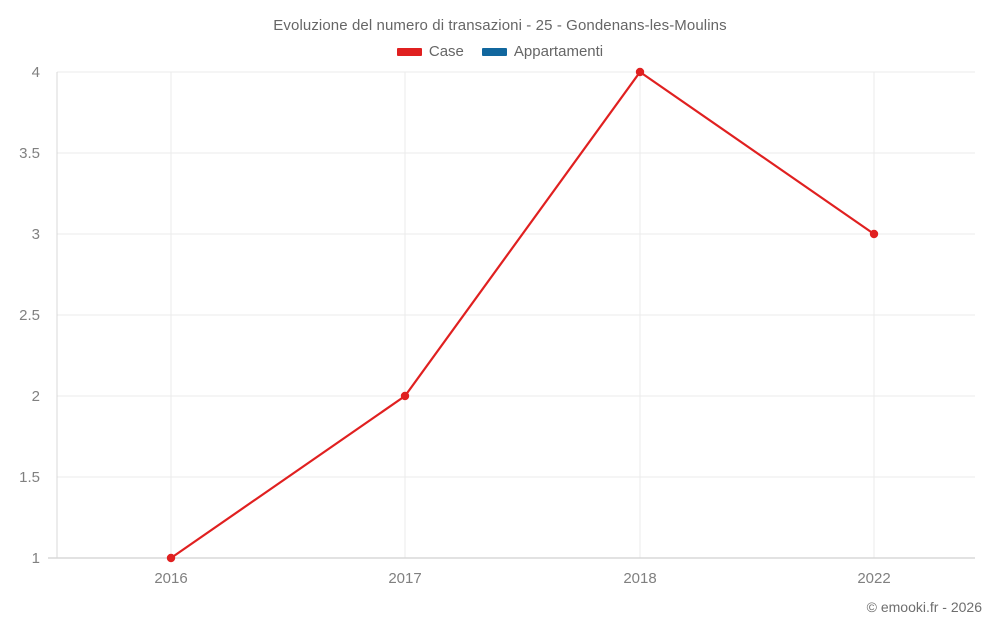  I want to click on y-tick-label: 2.5, so click(29, 315).